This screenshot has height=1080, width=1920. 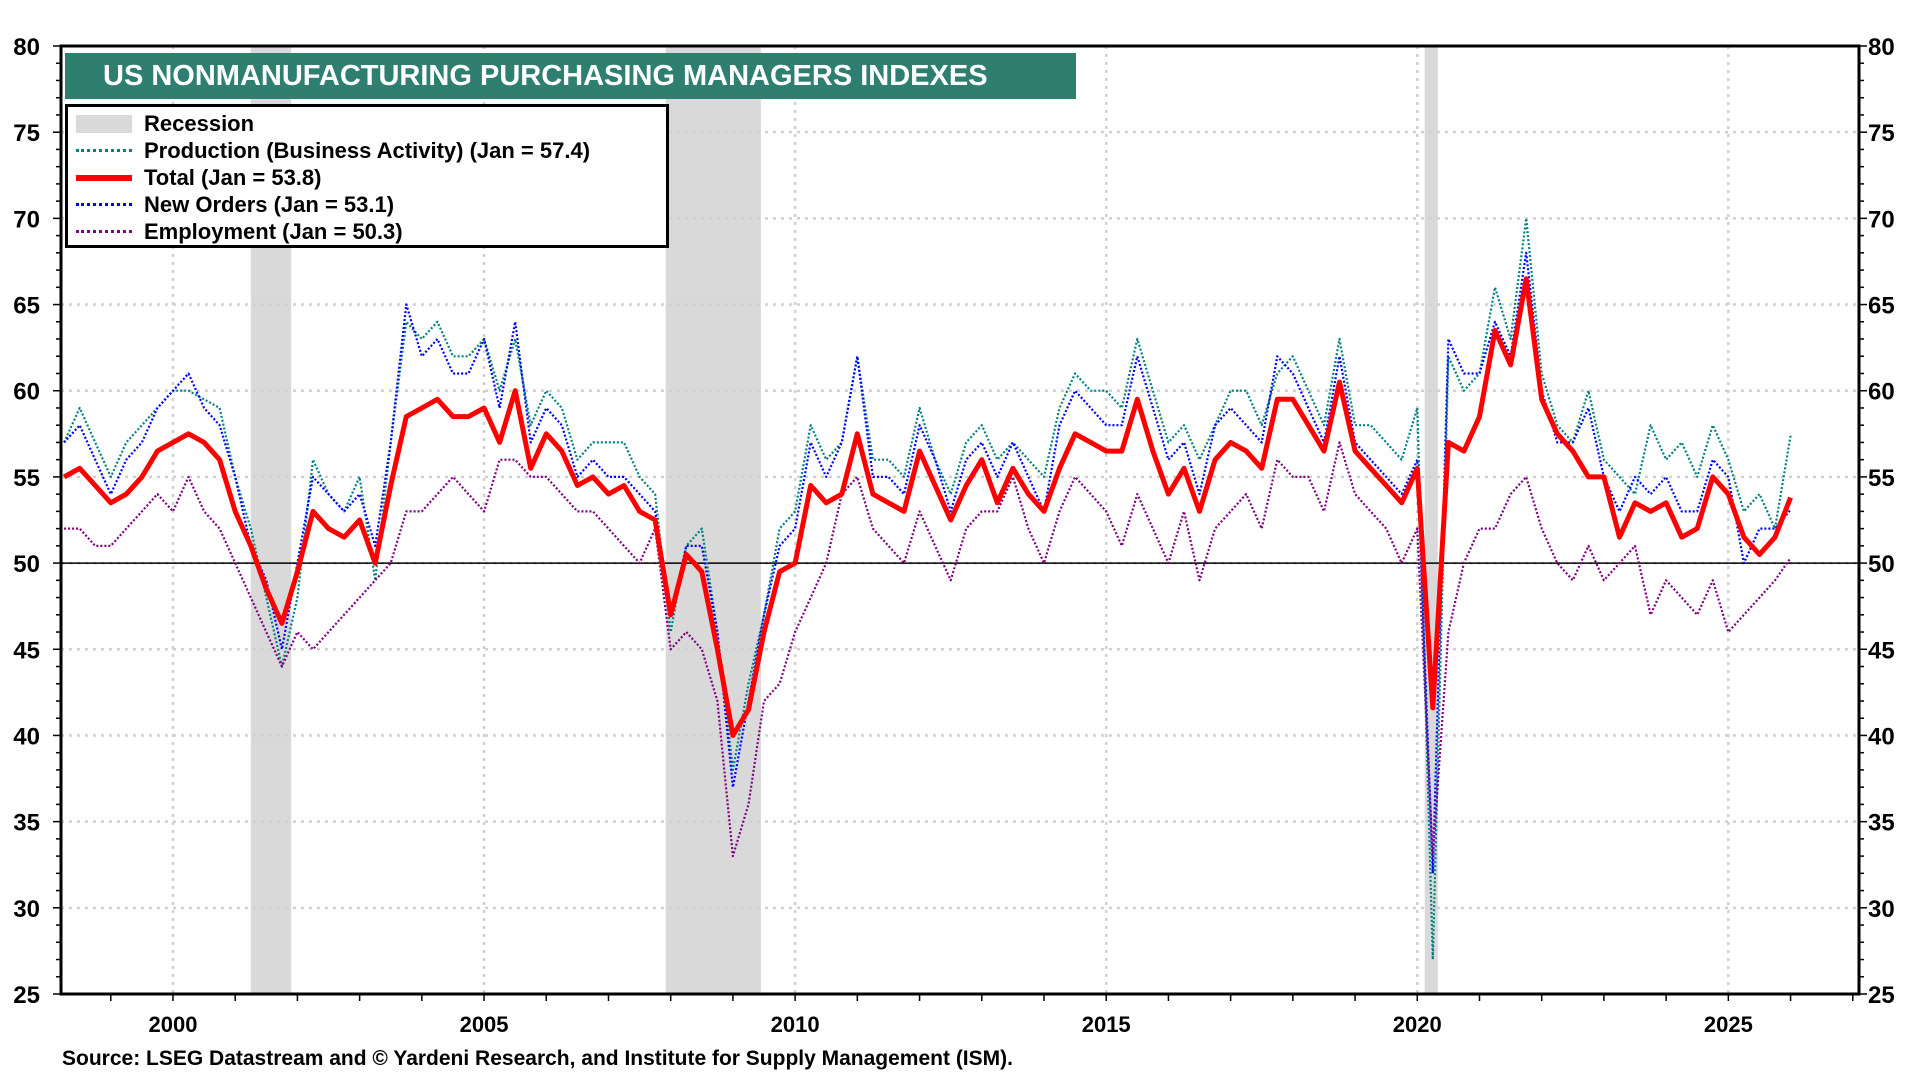 What do you see at coordinates (273, 231) in the screenshot?
I see `legend-label: Employment (Jan = 50.3)` at bounding box center [273, 231].